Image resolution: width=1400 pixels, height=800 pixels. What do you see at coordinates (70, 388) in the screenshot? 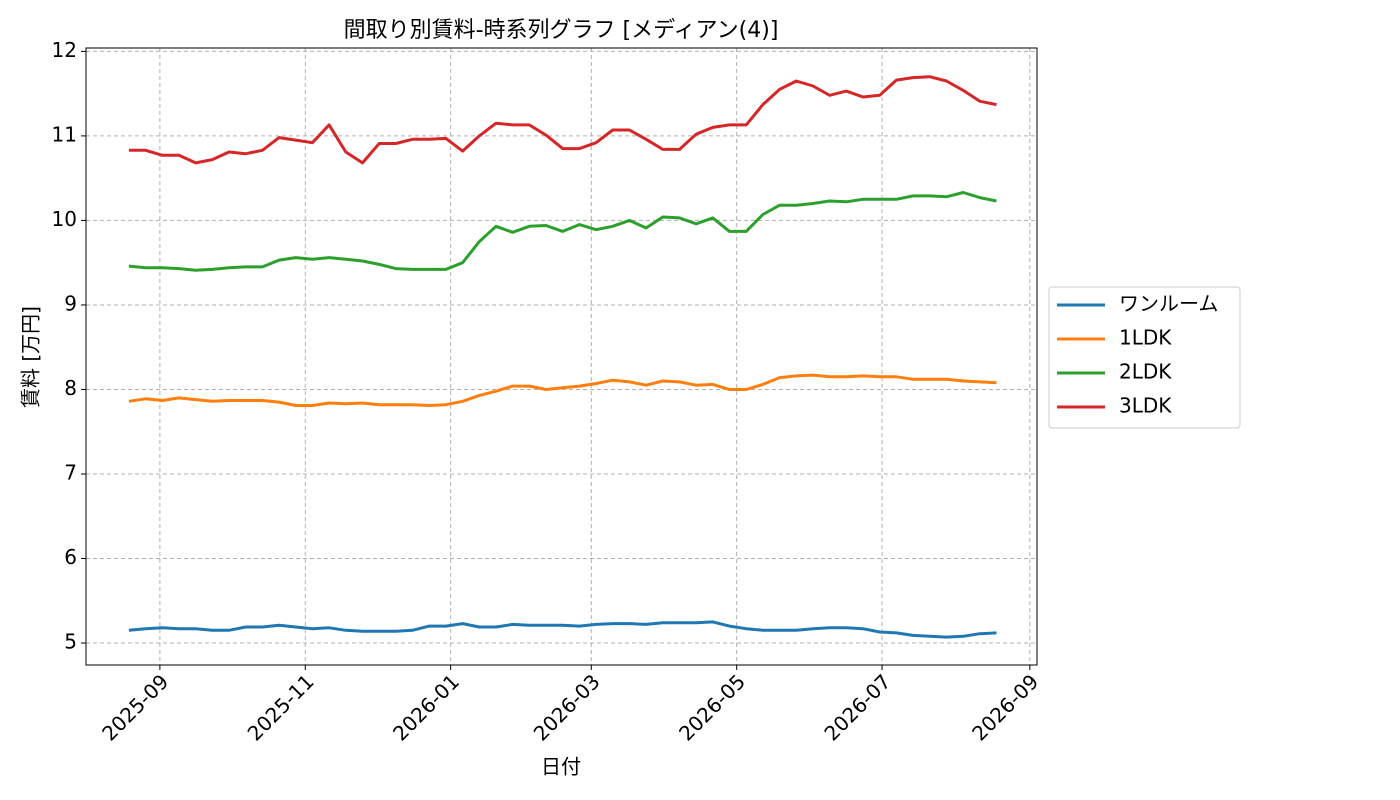
I see `y-tick-label: 8` at bounding box center [70, 388].